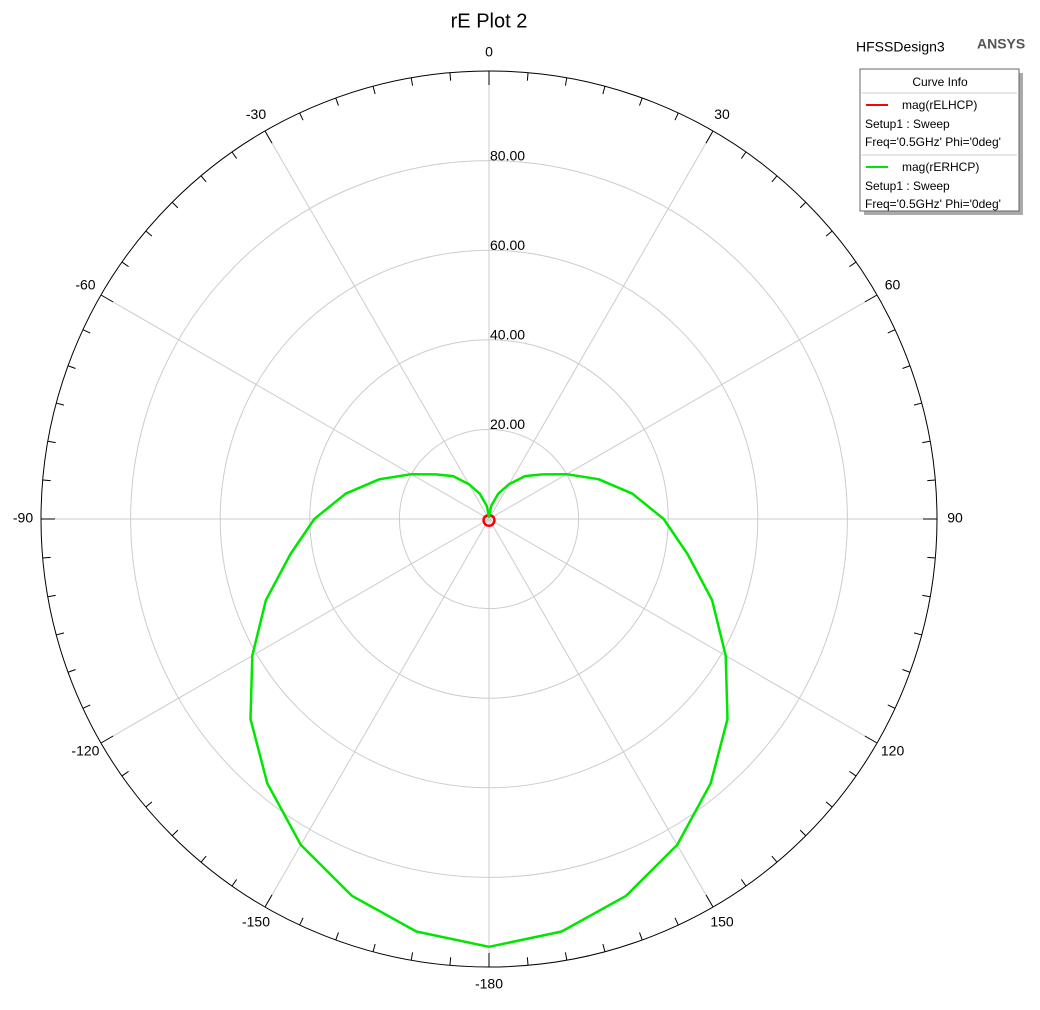  What do you see at coordinates (900, 47) in the screenshot?
I see `design-name: HFSSDesign3` at bounding box center [900, 47].